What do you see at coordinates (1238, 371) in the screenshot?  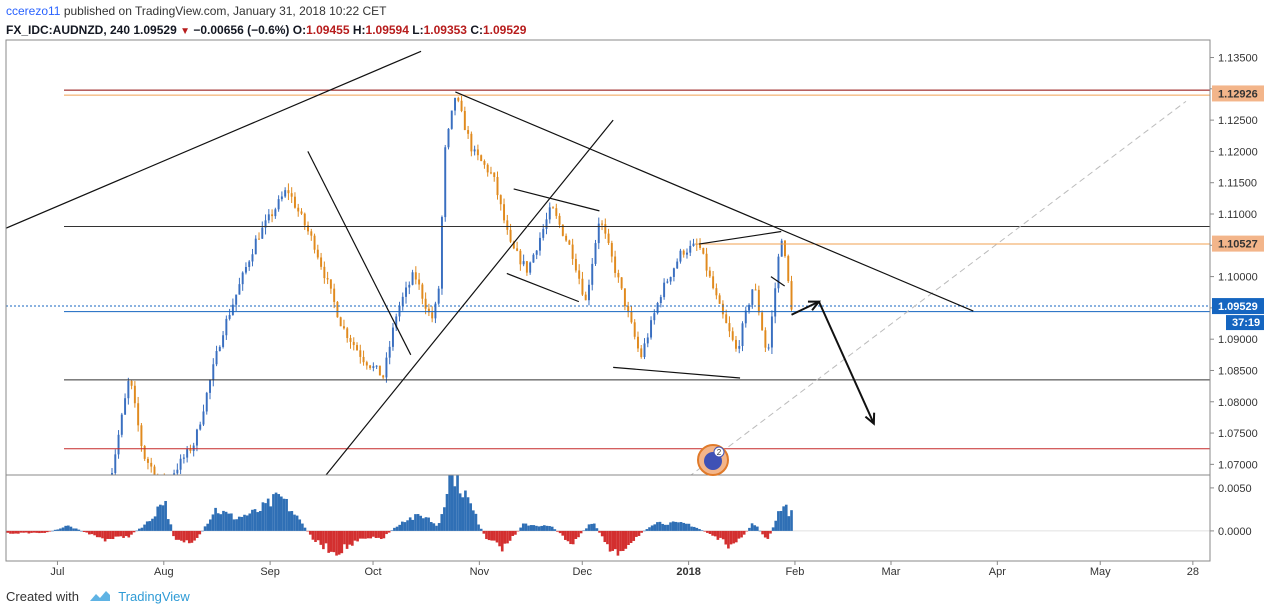 I see `price-tick-label: 1.08500` at bounding box center [1238, 371].